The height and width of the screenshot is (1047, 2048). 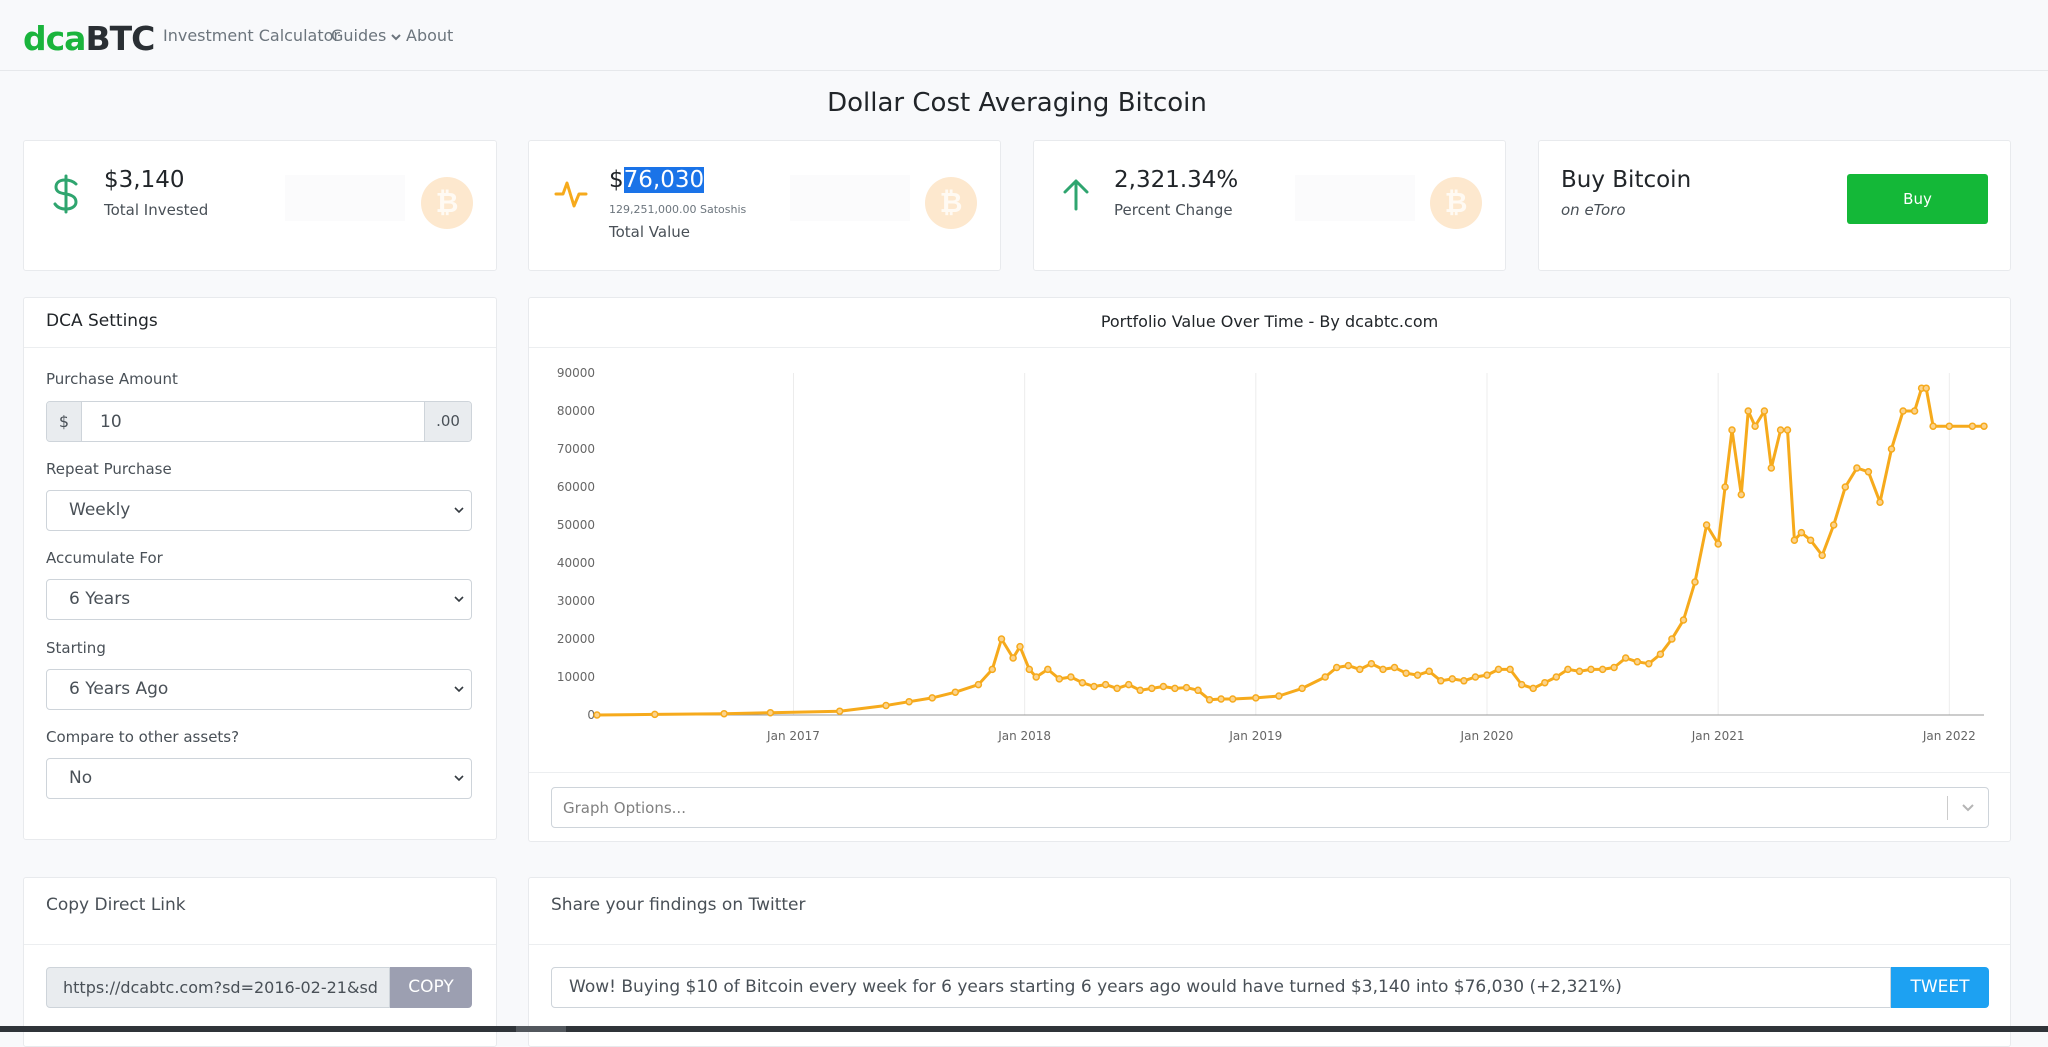 What do you see at coordinates (430, 35) in the screenshot?
I see `nav-about: About` at bounding box center [430, 35].